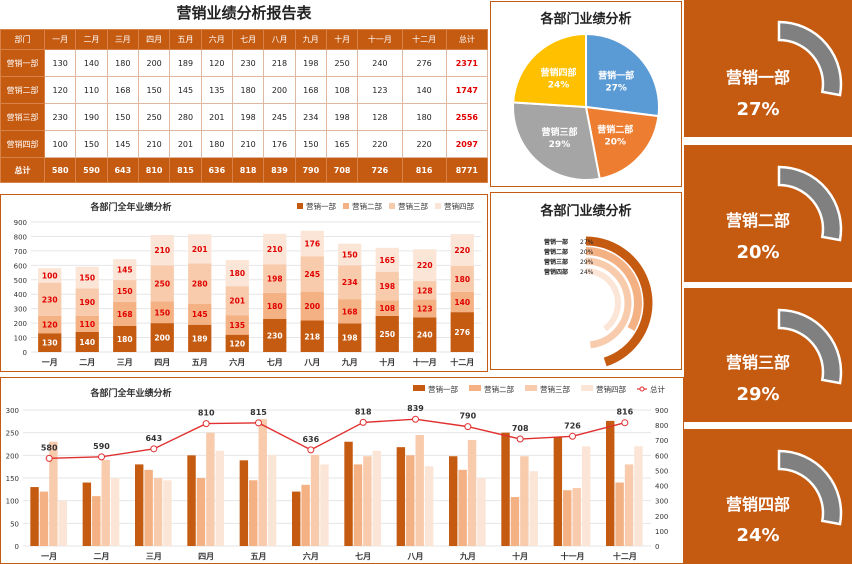  I want to click on card-name: 营销一部, so click(757, 77).